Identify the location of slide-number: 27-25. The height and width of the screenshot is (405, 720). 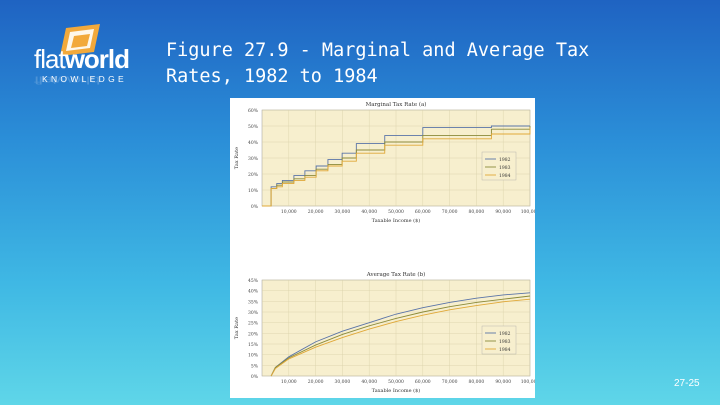
(687, 383).